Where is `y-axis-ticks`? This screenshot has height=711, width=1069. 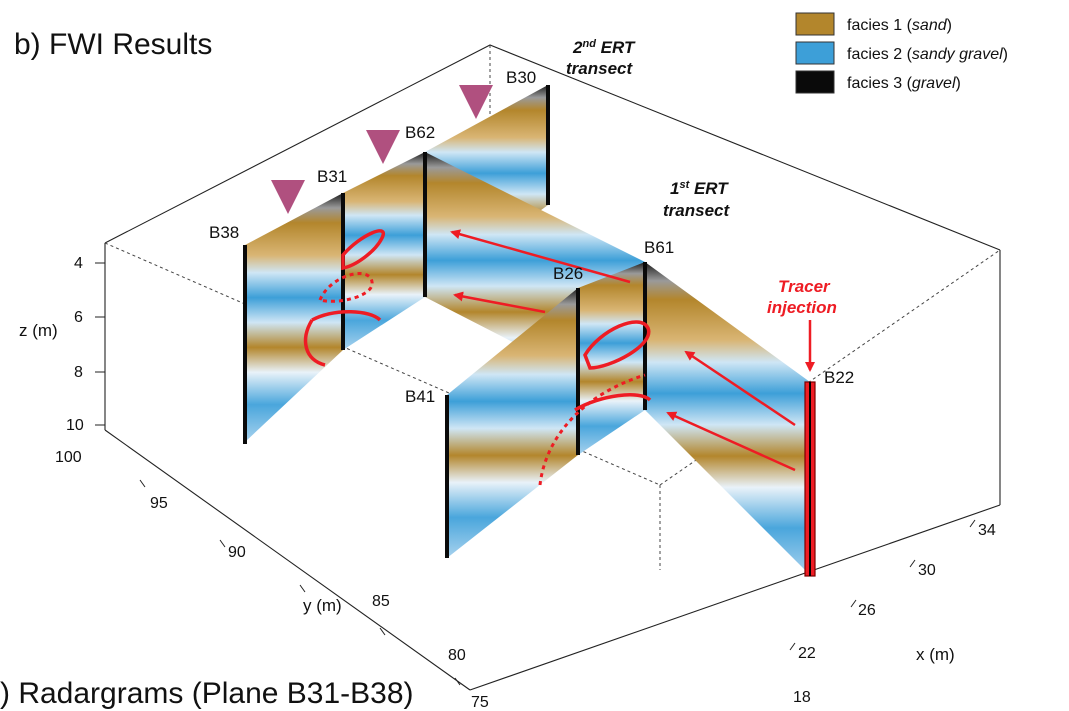 y-axis-ticks is located at coordinates (300, 582).